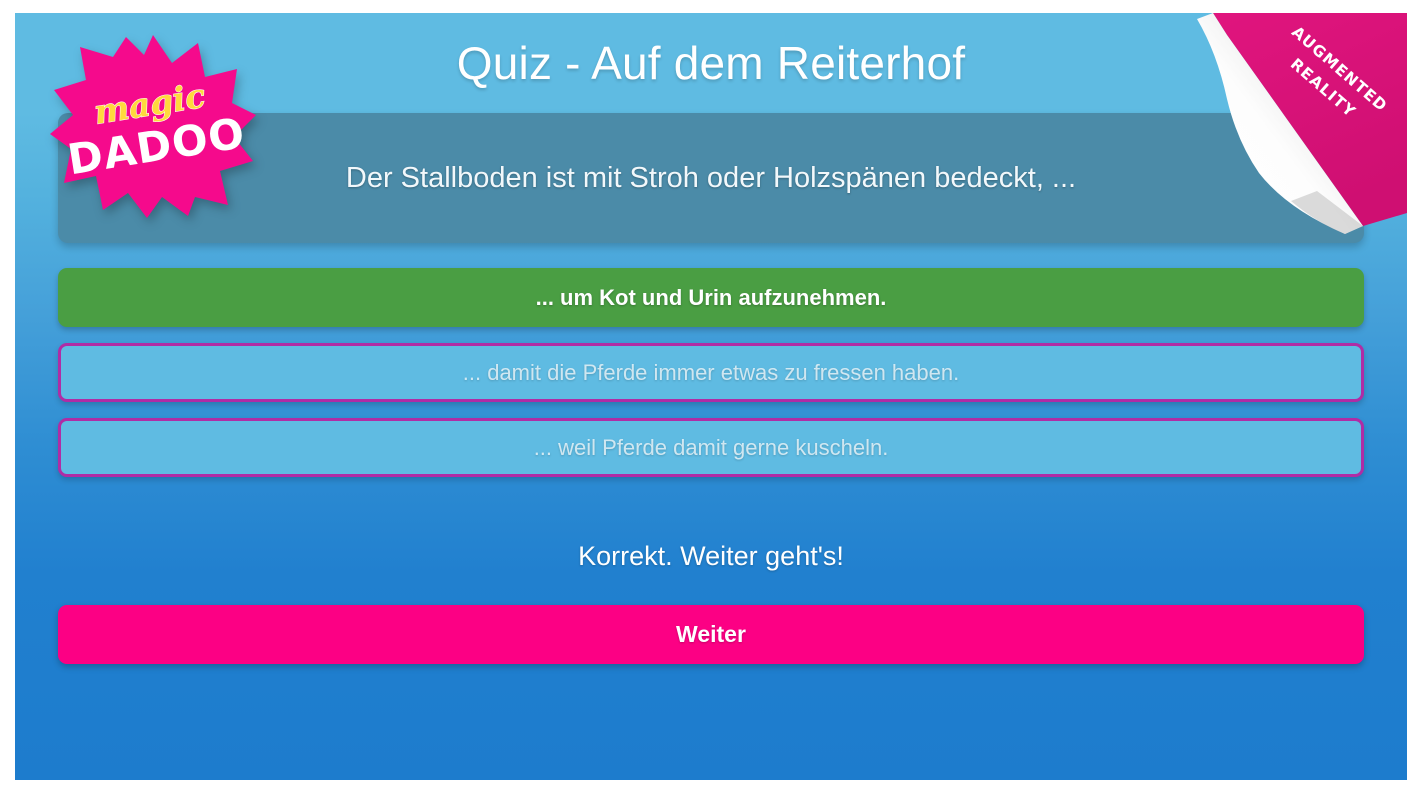 The height and width of the screenshot is (800, 1422). Describe the element at coordinates (711, 555) in the screenshot. I see `feedback-message: Korrekt. Weiter geht's!` at that location.